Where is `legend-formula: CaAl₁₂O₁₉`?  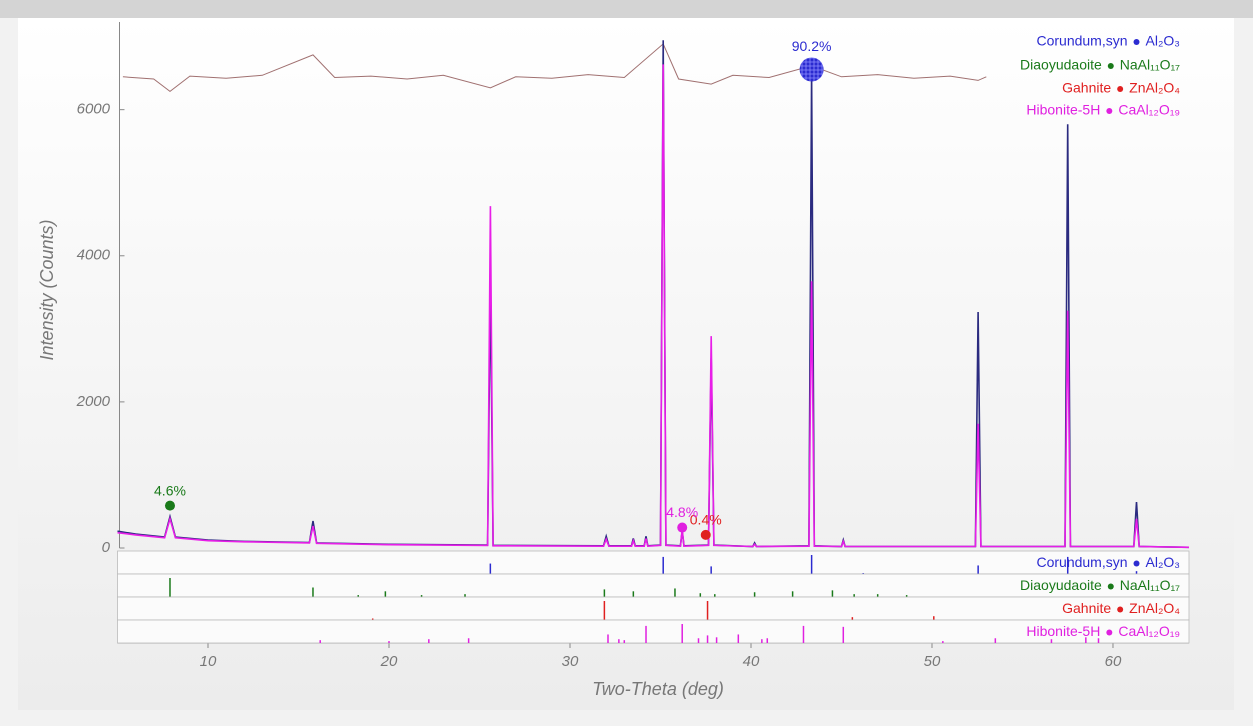 legend-formula: CaAl₁₂O₁₉ is located at coordinates (1149, 110).